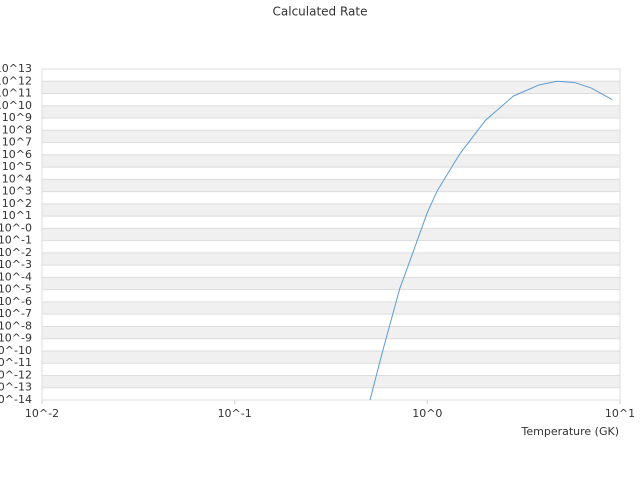 Image resolution: width=640 pixels, height=480 pixels. Describe the element at coordinates (17, 178) in the screenshot. I see `y-tick-label: 10^4` at that location.